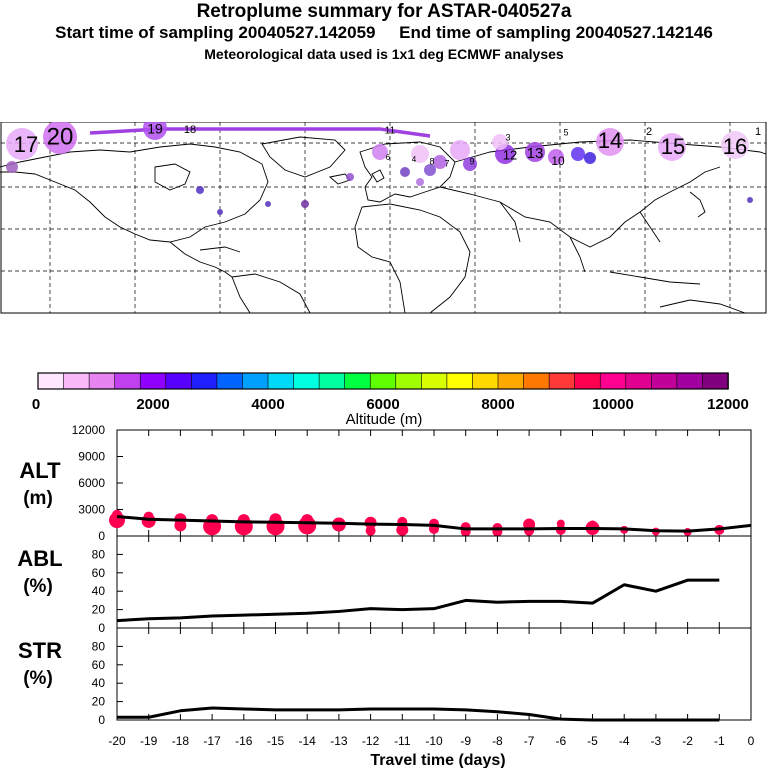 Image resolution: width=768 pixels, height=768 pixels. I want to click on travel-day-label: 8, so click(431, 161).